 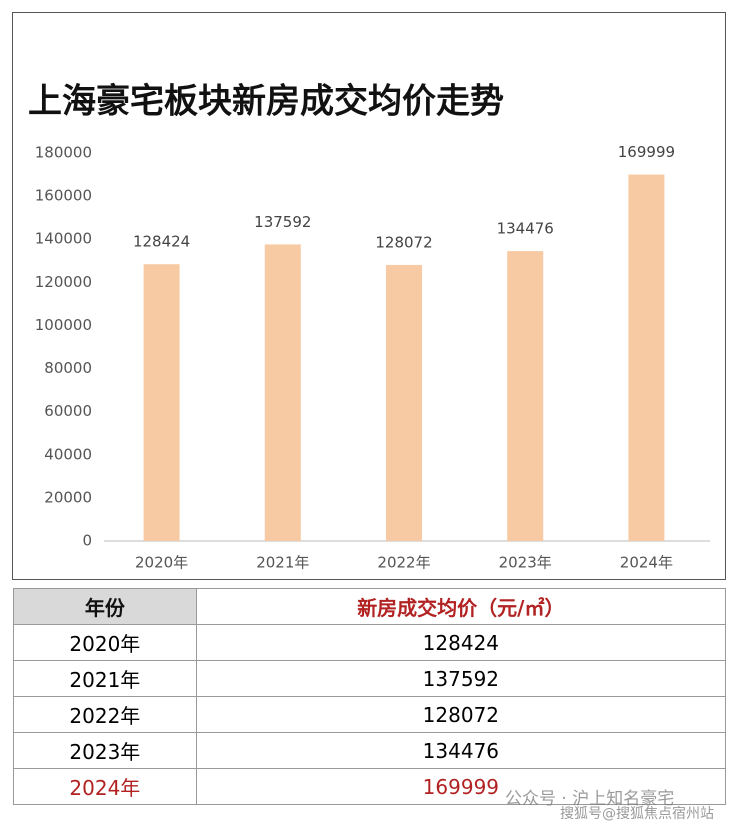 What do you see at coordinates (63, 282) in the screenshot?
I see `y-tick-label: 120000` at bounding box center [63, 282].